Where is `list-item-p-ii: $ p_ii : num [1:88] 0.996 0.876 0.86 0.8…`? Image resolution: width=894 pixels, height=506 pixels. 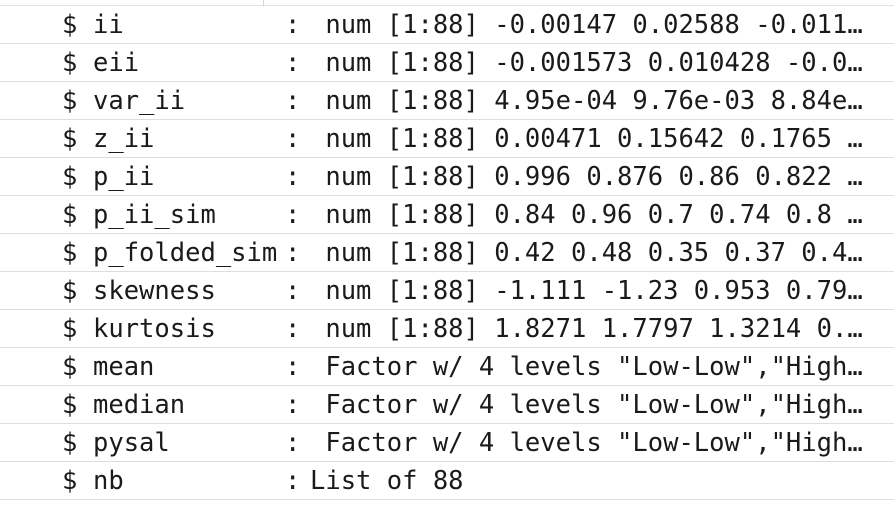
list-item-p-ii: $ p_ii : num [1:88] 0.996 0.876 0.86 0.8… is located at coordinates (447, 177).